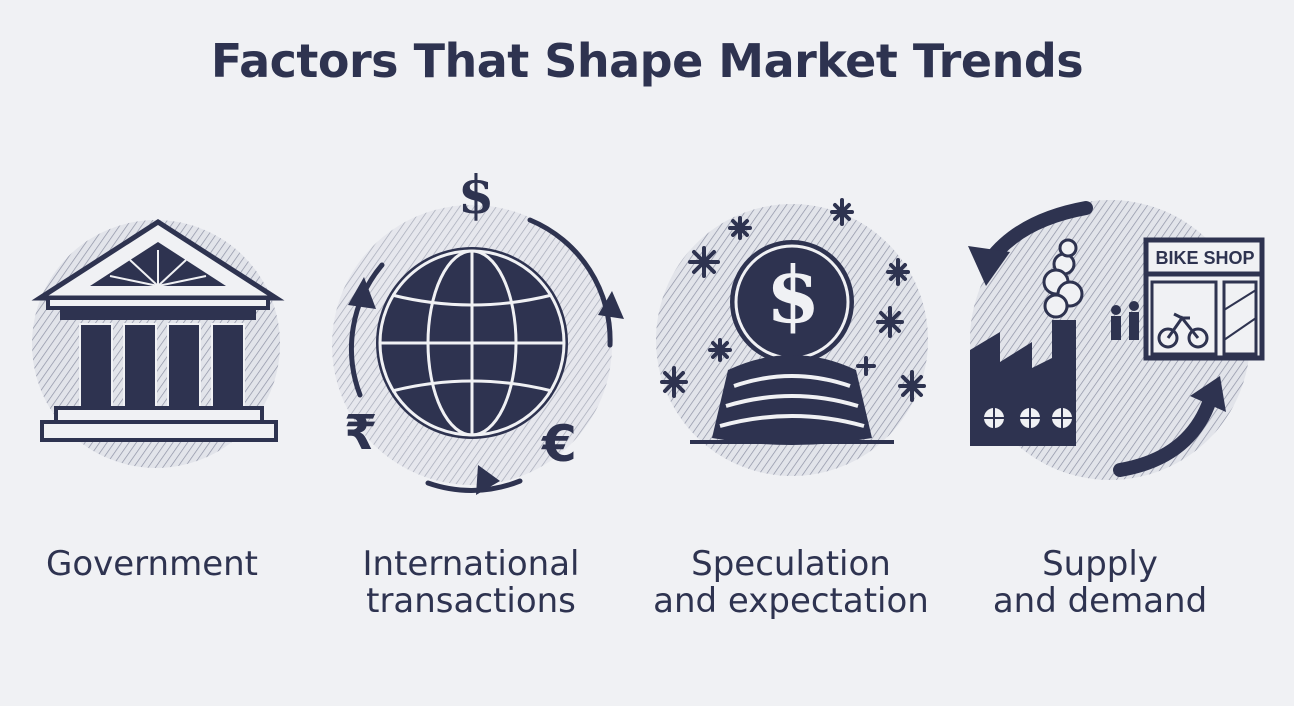  Describe the element at coordinates (1205, 258) in the screenshot. I see `bike-shop-sign: BIKE SHOP` at that location.